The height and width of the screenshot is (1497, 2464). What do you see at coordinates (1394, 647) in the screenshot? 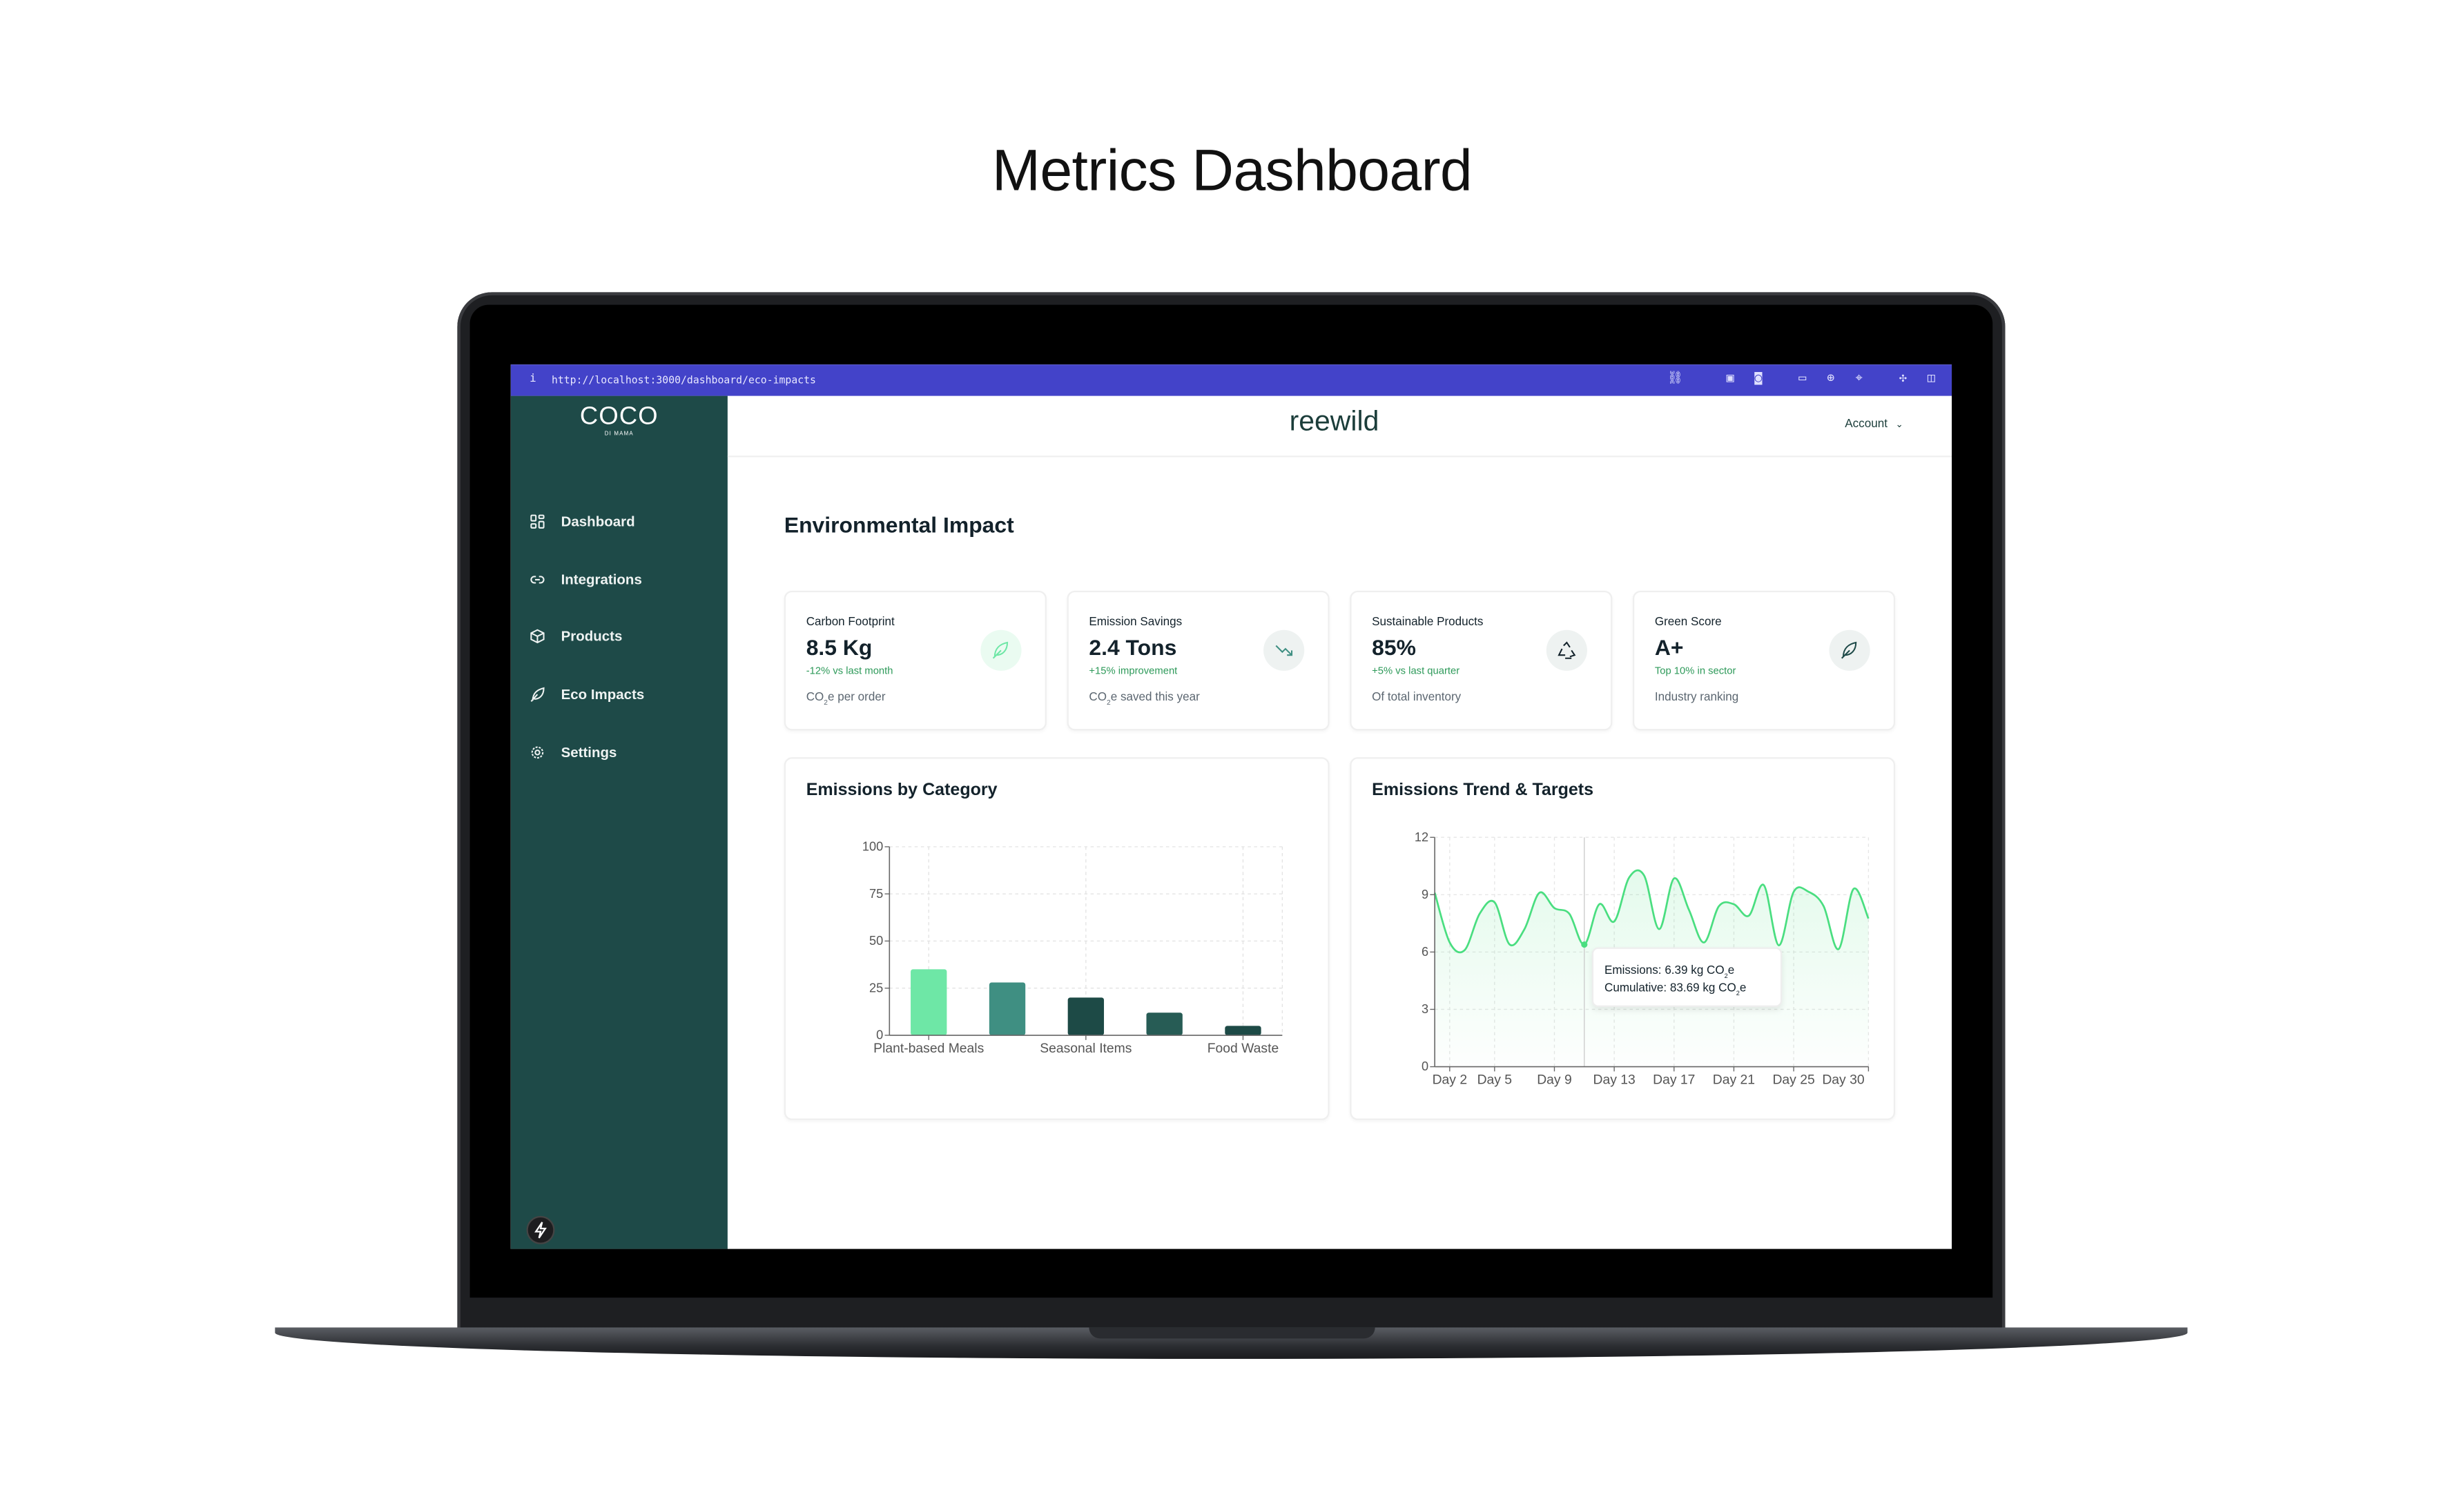
I see `kpi-value: 85%` at bounding box center [1394, 647].